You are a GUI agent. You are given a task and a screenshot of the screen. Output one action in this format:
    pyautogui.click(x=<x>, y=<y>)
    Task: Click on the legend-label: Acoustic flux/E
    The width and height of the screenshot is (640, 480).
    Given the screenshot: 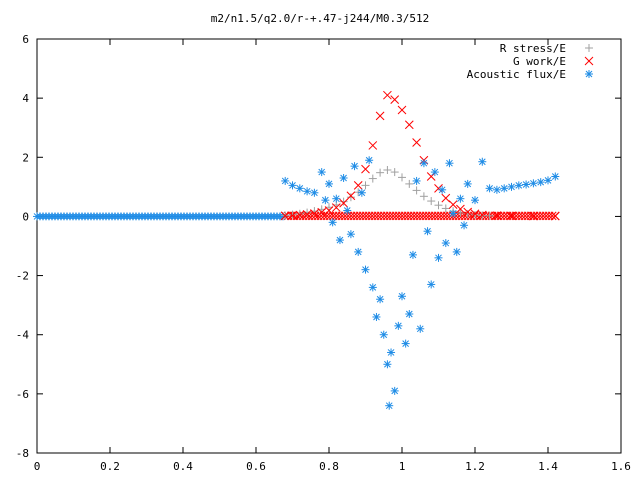 What is the action you would take?
    pyautogui.click(x=516, y=74)
    